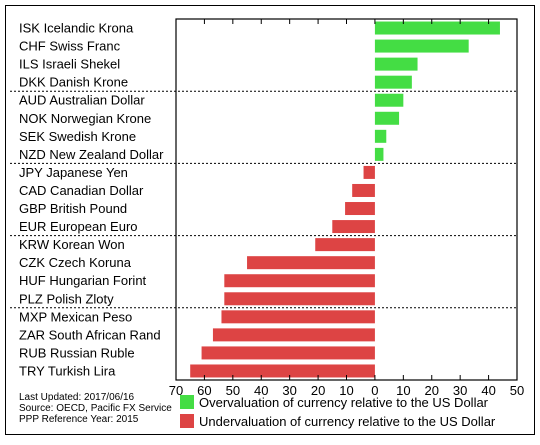 Image resolution: width=540 pixels, height=445 pixels. What do you see at coordinates (77, 397) in the screenshot?
I see `chart-note: Last Updated: 2017/06/16` at bounding box center [77, 397].